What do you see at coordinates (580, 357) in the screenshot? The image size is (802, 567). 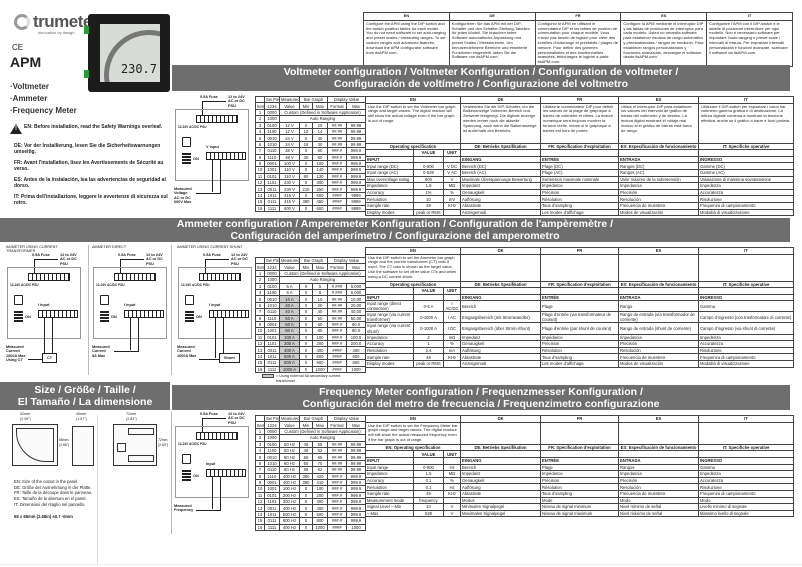 I see `spec-cell: Taux d'sampling` at bounding box center [580, 357].